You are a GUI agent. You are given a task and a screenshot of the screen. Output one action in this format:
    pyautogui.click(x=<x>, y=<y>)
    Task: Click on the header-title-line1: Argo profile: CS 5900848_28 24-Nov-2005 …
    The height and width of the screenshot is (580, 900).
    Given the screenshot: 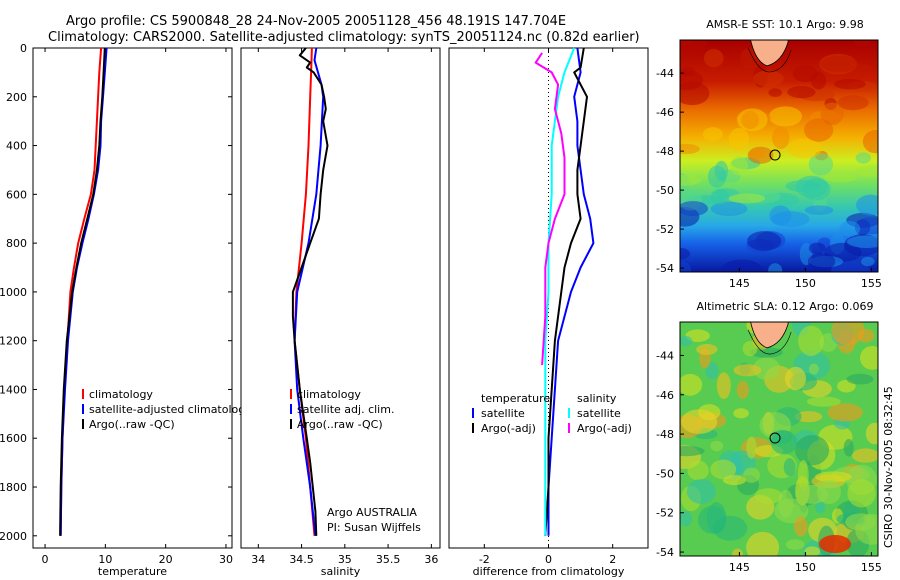 What is the action you would take?
    pyautogui.click(x=316, y=21)
    